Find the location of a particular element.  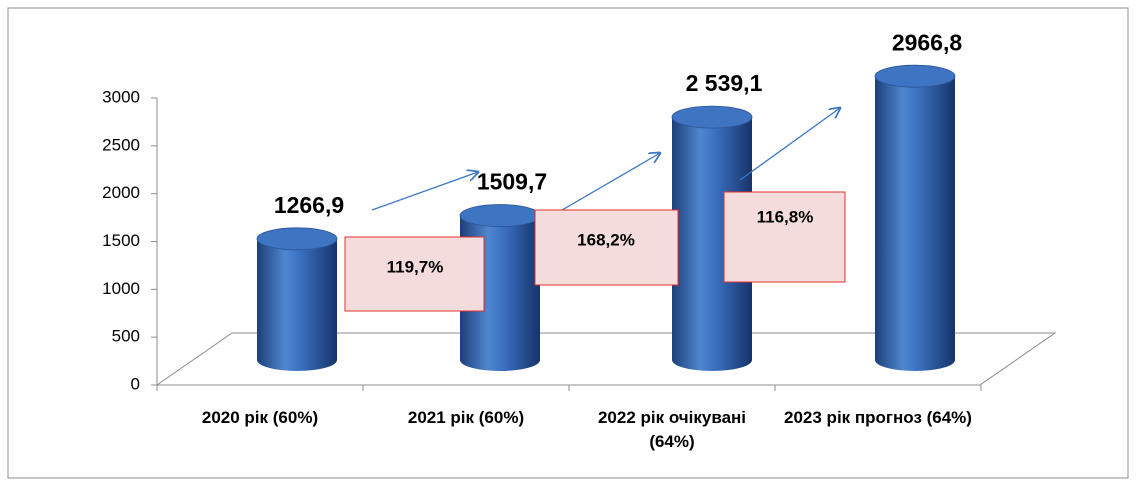

growth-label: 119,7% is located at coordinates (415, 266).